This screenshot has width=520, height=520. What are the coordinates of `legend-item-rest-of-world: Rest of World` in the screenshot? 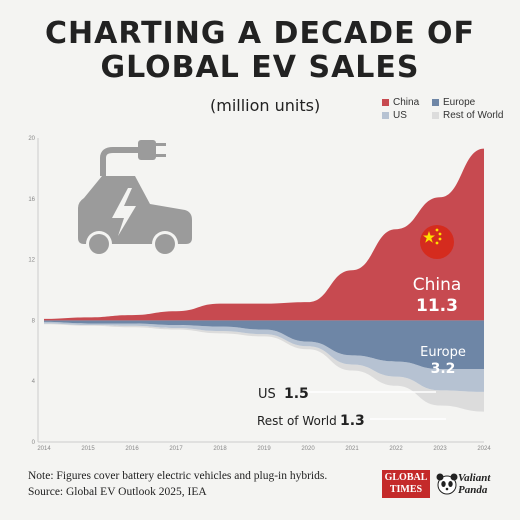 It's located at (467, 115).